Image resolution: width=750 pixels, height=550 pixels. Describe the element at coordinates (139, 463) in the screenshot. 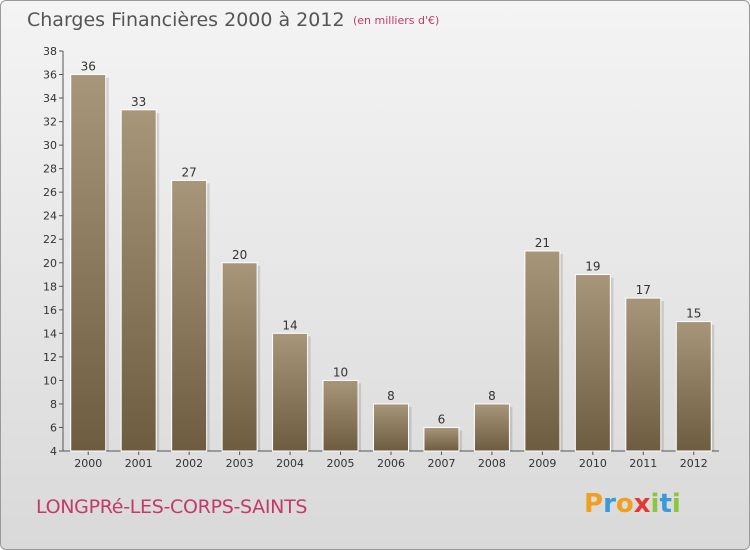

I see `x-tick-label: 2001` at that location.